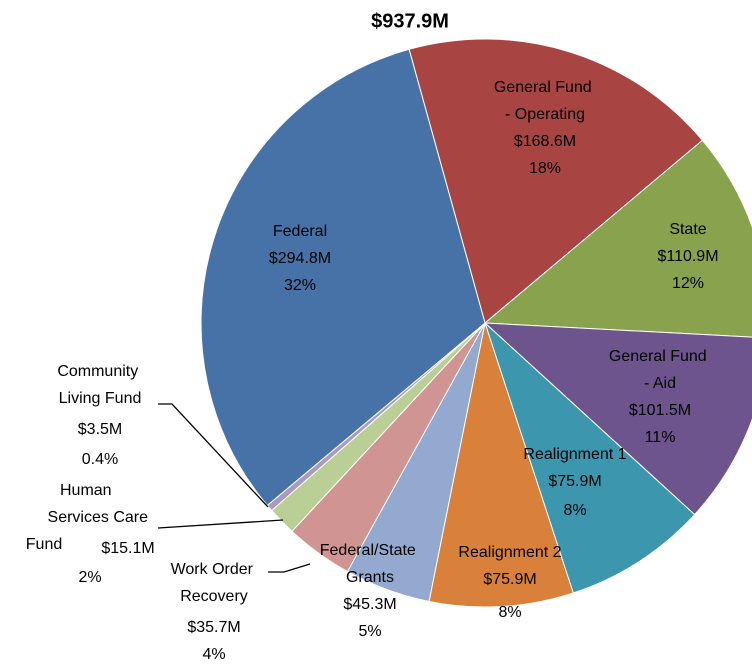  What do you see at coordinates (100, 459) in the screenshot?
I see `percent-label: 0.4%` at bounding box center [100, 459].